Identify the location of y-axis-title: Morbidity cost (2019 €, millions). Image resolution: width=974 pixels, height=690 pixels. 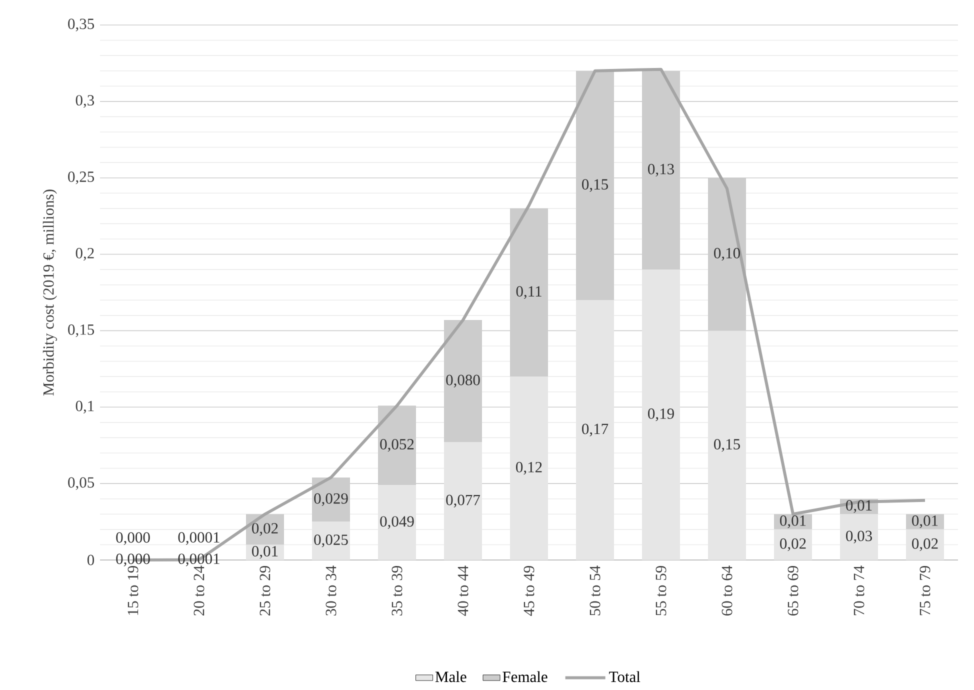
(49, 293).